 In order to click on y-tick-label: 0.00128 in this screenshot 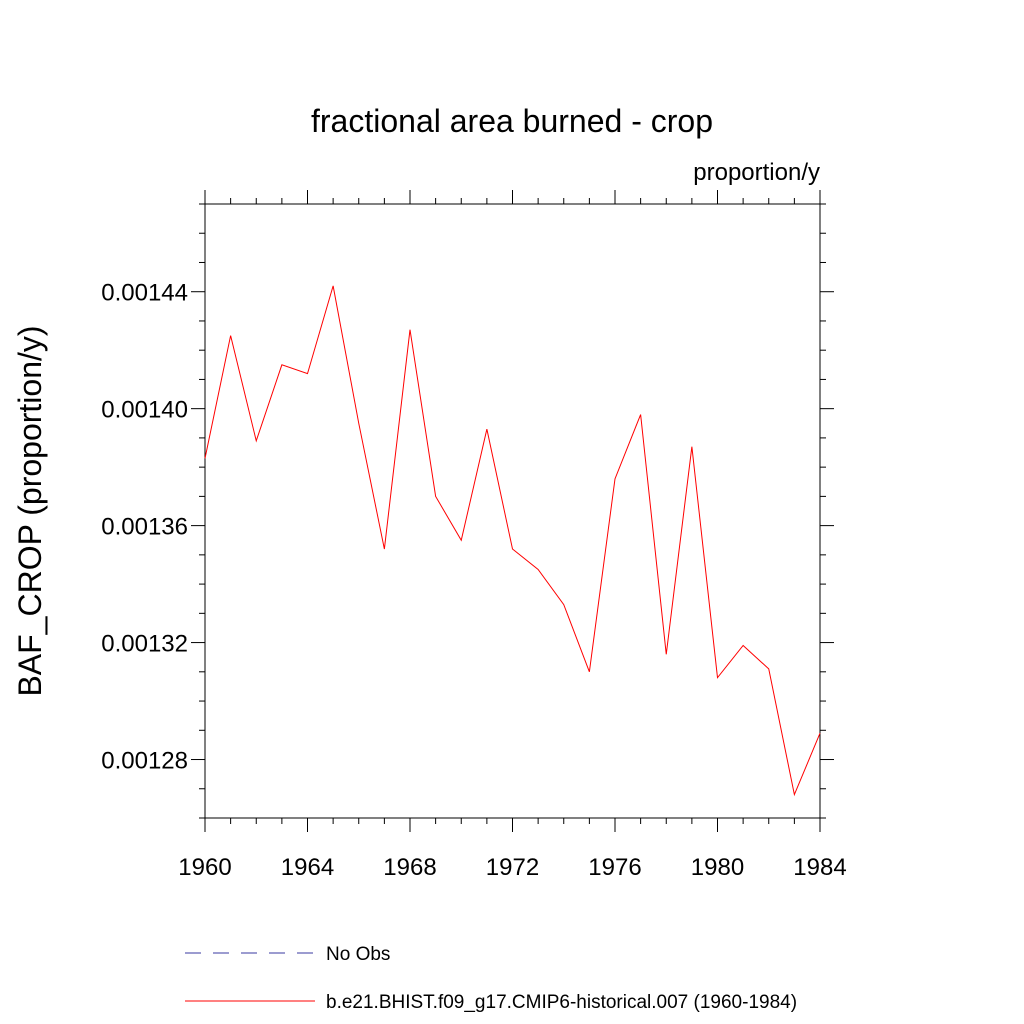, I will do `click(144, 761)`.